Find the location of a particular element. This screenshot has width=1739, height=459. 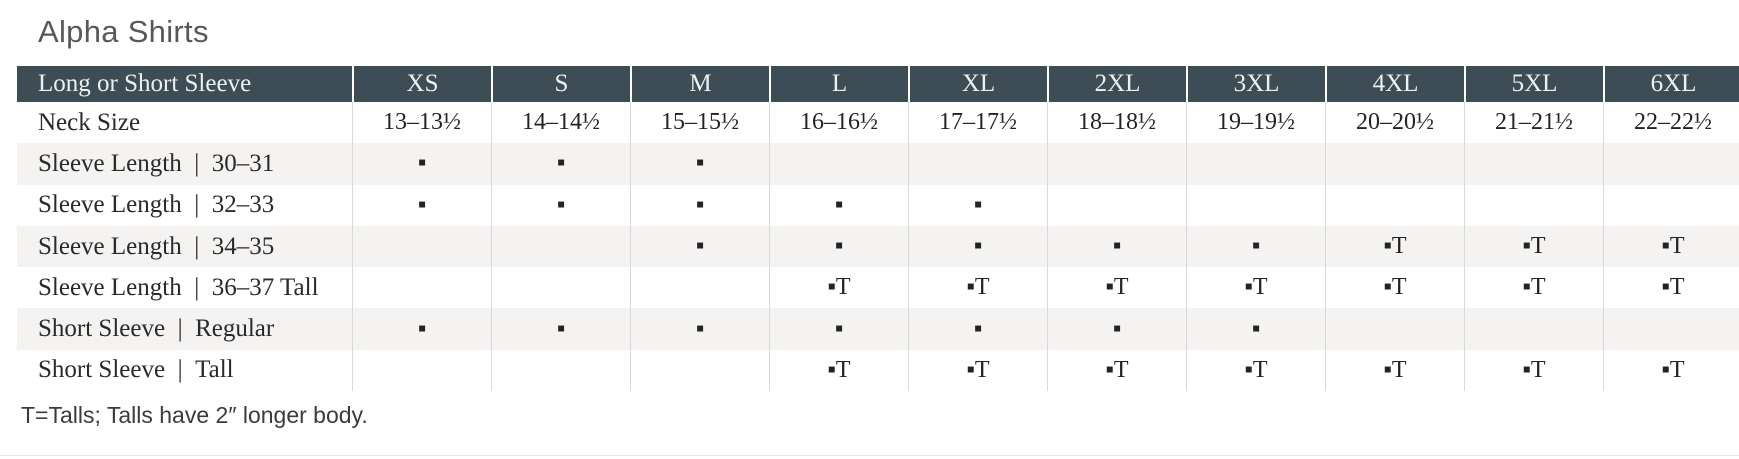

header-cell-6xl: 6XL is located at coordinates (1671, 84).